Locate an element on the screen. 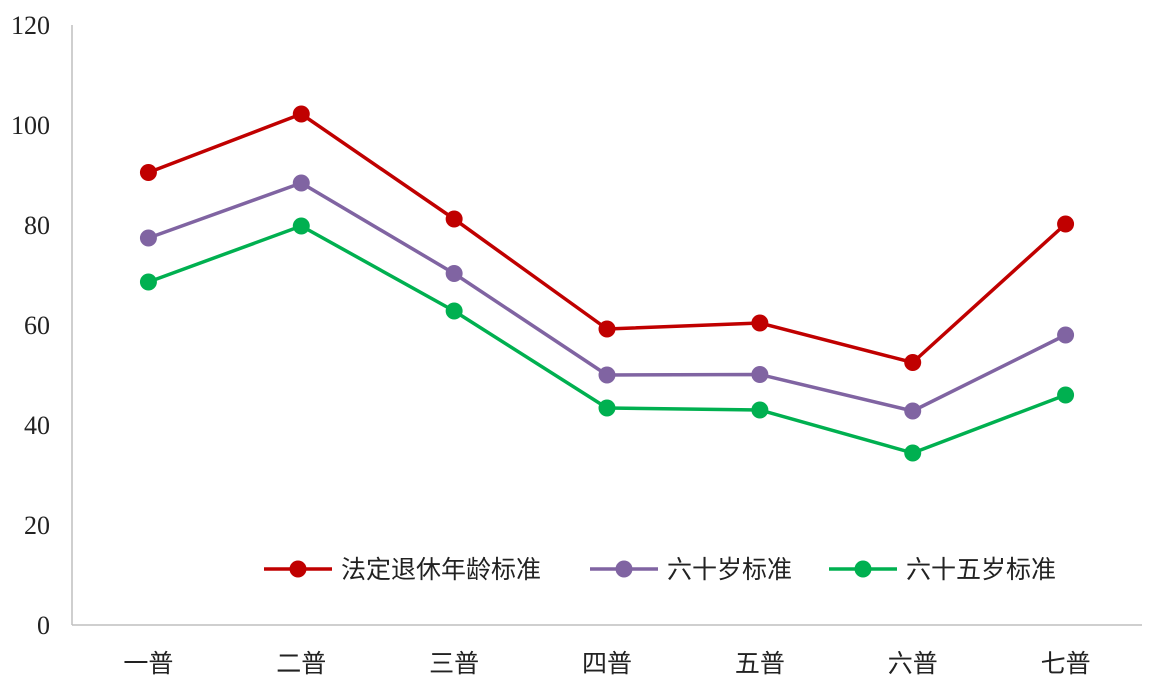 Image resolution: width=1159 pixels, height=692 pixels. x-tick-label: 五普 is located at coordinates (760, 663).